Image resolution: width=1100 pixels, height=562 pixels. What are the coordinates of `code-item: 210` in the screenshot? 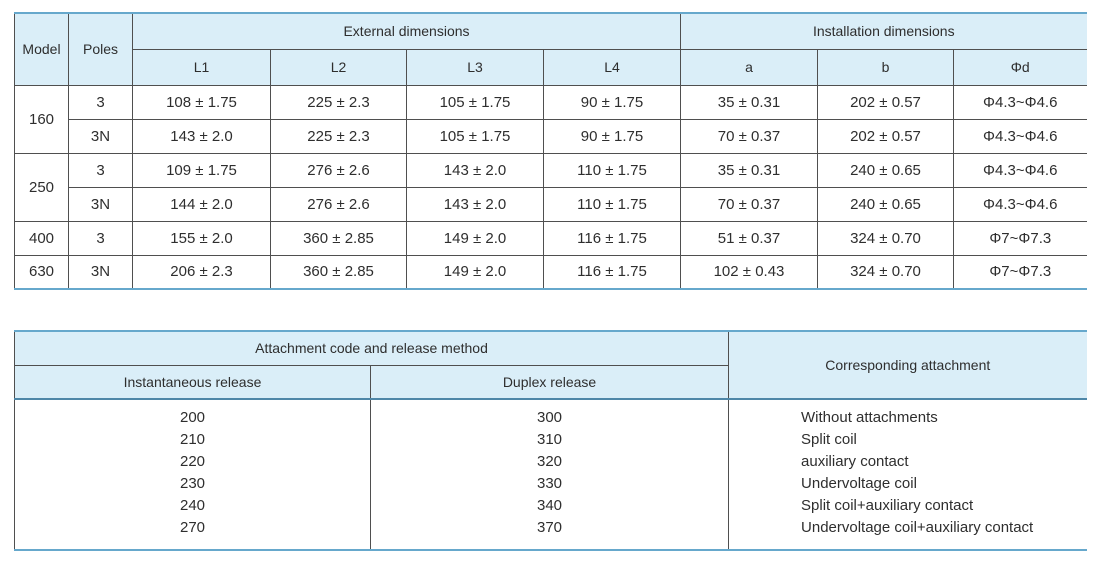 It's located at (192, 439).